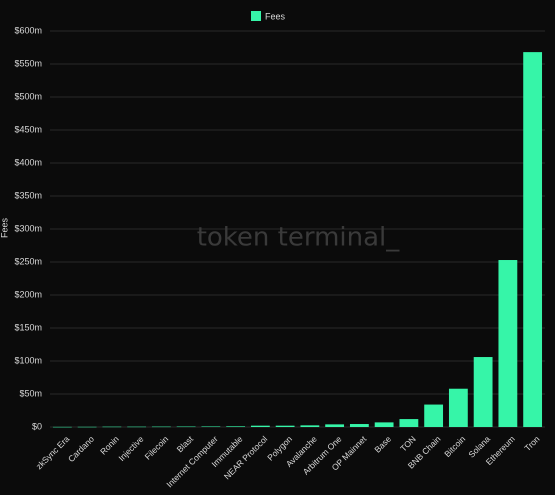 This screenshot has width=555, height=495. Describe the element at coordinates (28, 30) in the screenshot. I see `y-tick-label: $600m` at that location.